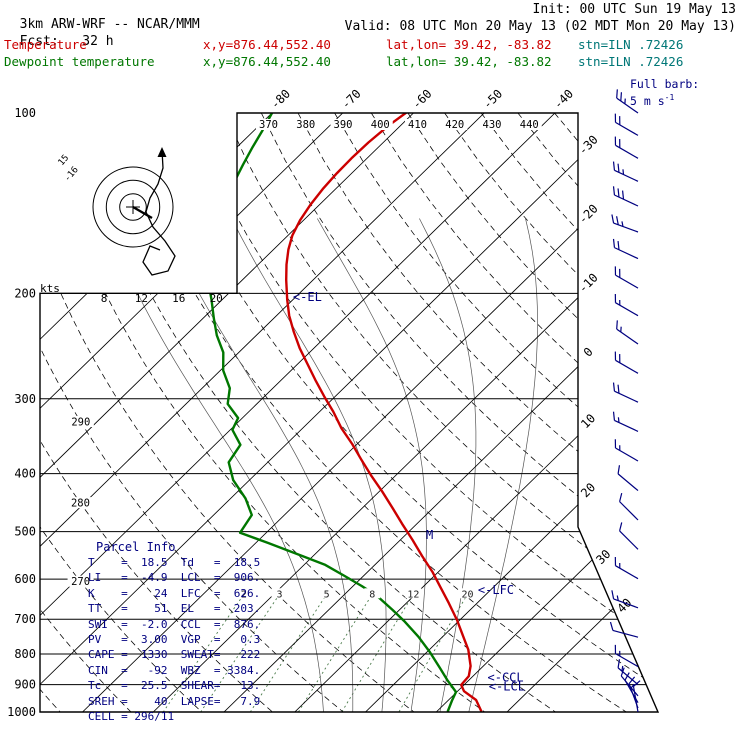 The width and height of the screenshot is (740, 740). What do you see at coordinates (469, 44) in the screenshot?
I see `temperature-latlon: lat,lon= 39.42, -83.82` at bounding box center [469, 44].